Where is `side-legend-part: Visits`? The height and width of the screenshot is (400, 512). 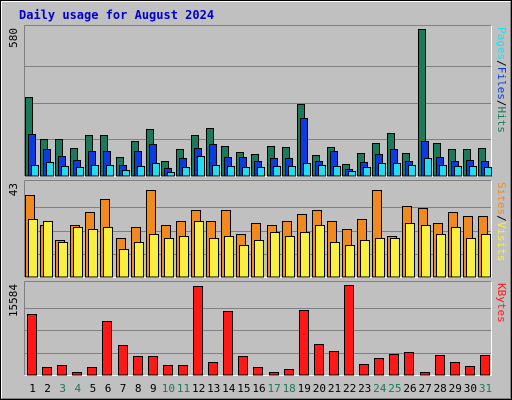
side-legend-part: Visits is located at coordinates (501, 242).